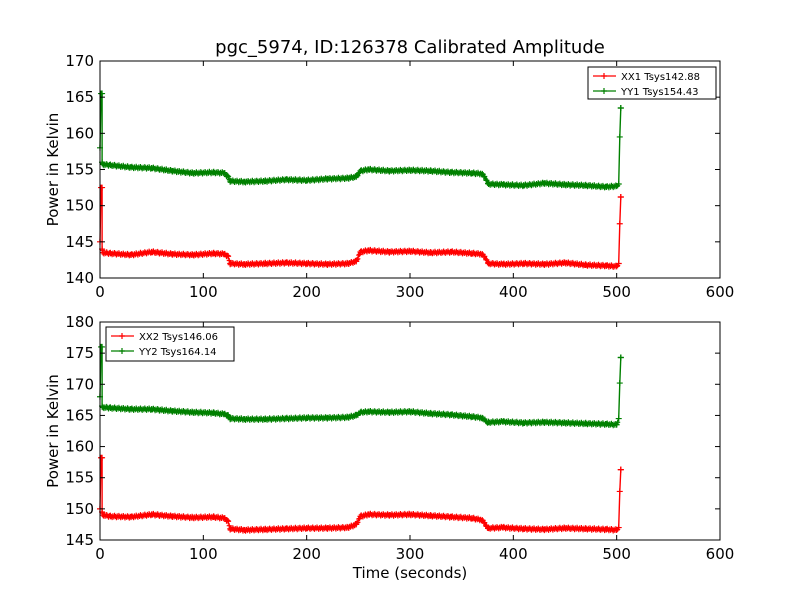  I want to click on y-tick-label: 175, so click(79, 353).